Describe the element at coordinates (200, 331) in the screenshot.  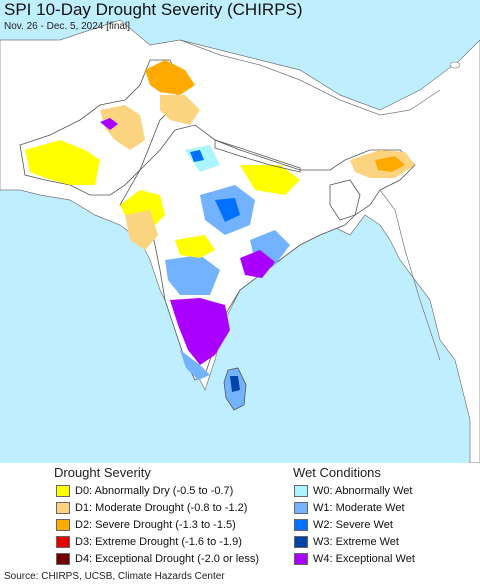
I see `patch-south-w4` at that location.